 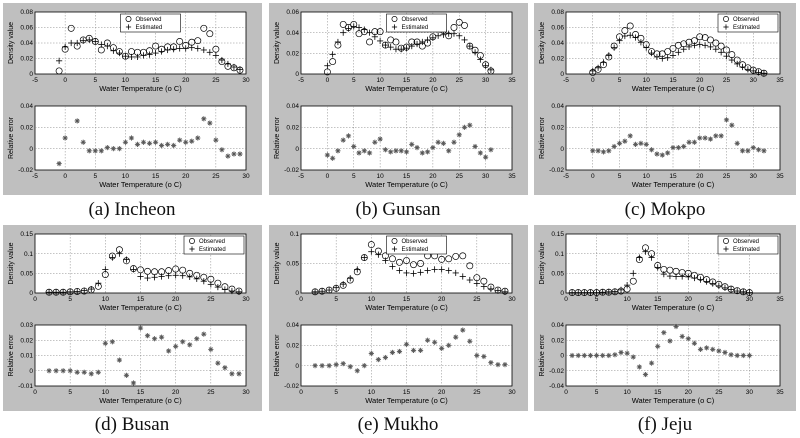 I want to click on error-xtick-label: -5, so click(x=301, y=176).